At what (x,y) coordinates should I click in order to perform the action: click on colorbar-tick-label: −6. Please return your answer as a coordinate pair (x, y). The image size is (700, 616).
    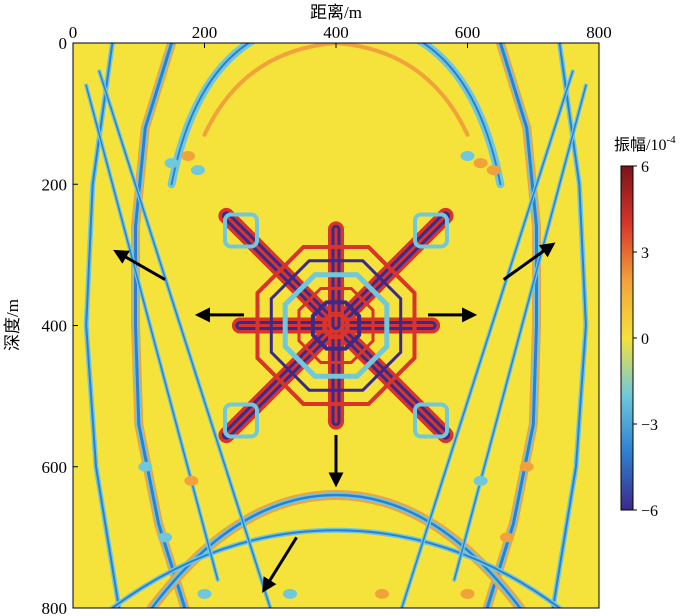
    Looking at the image, I should click on (649, 511).